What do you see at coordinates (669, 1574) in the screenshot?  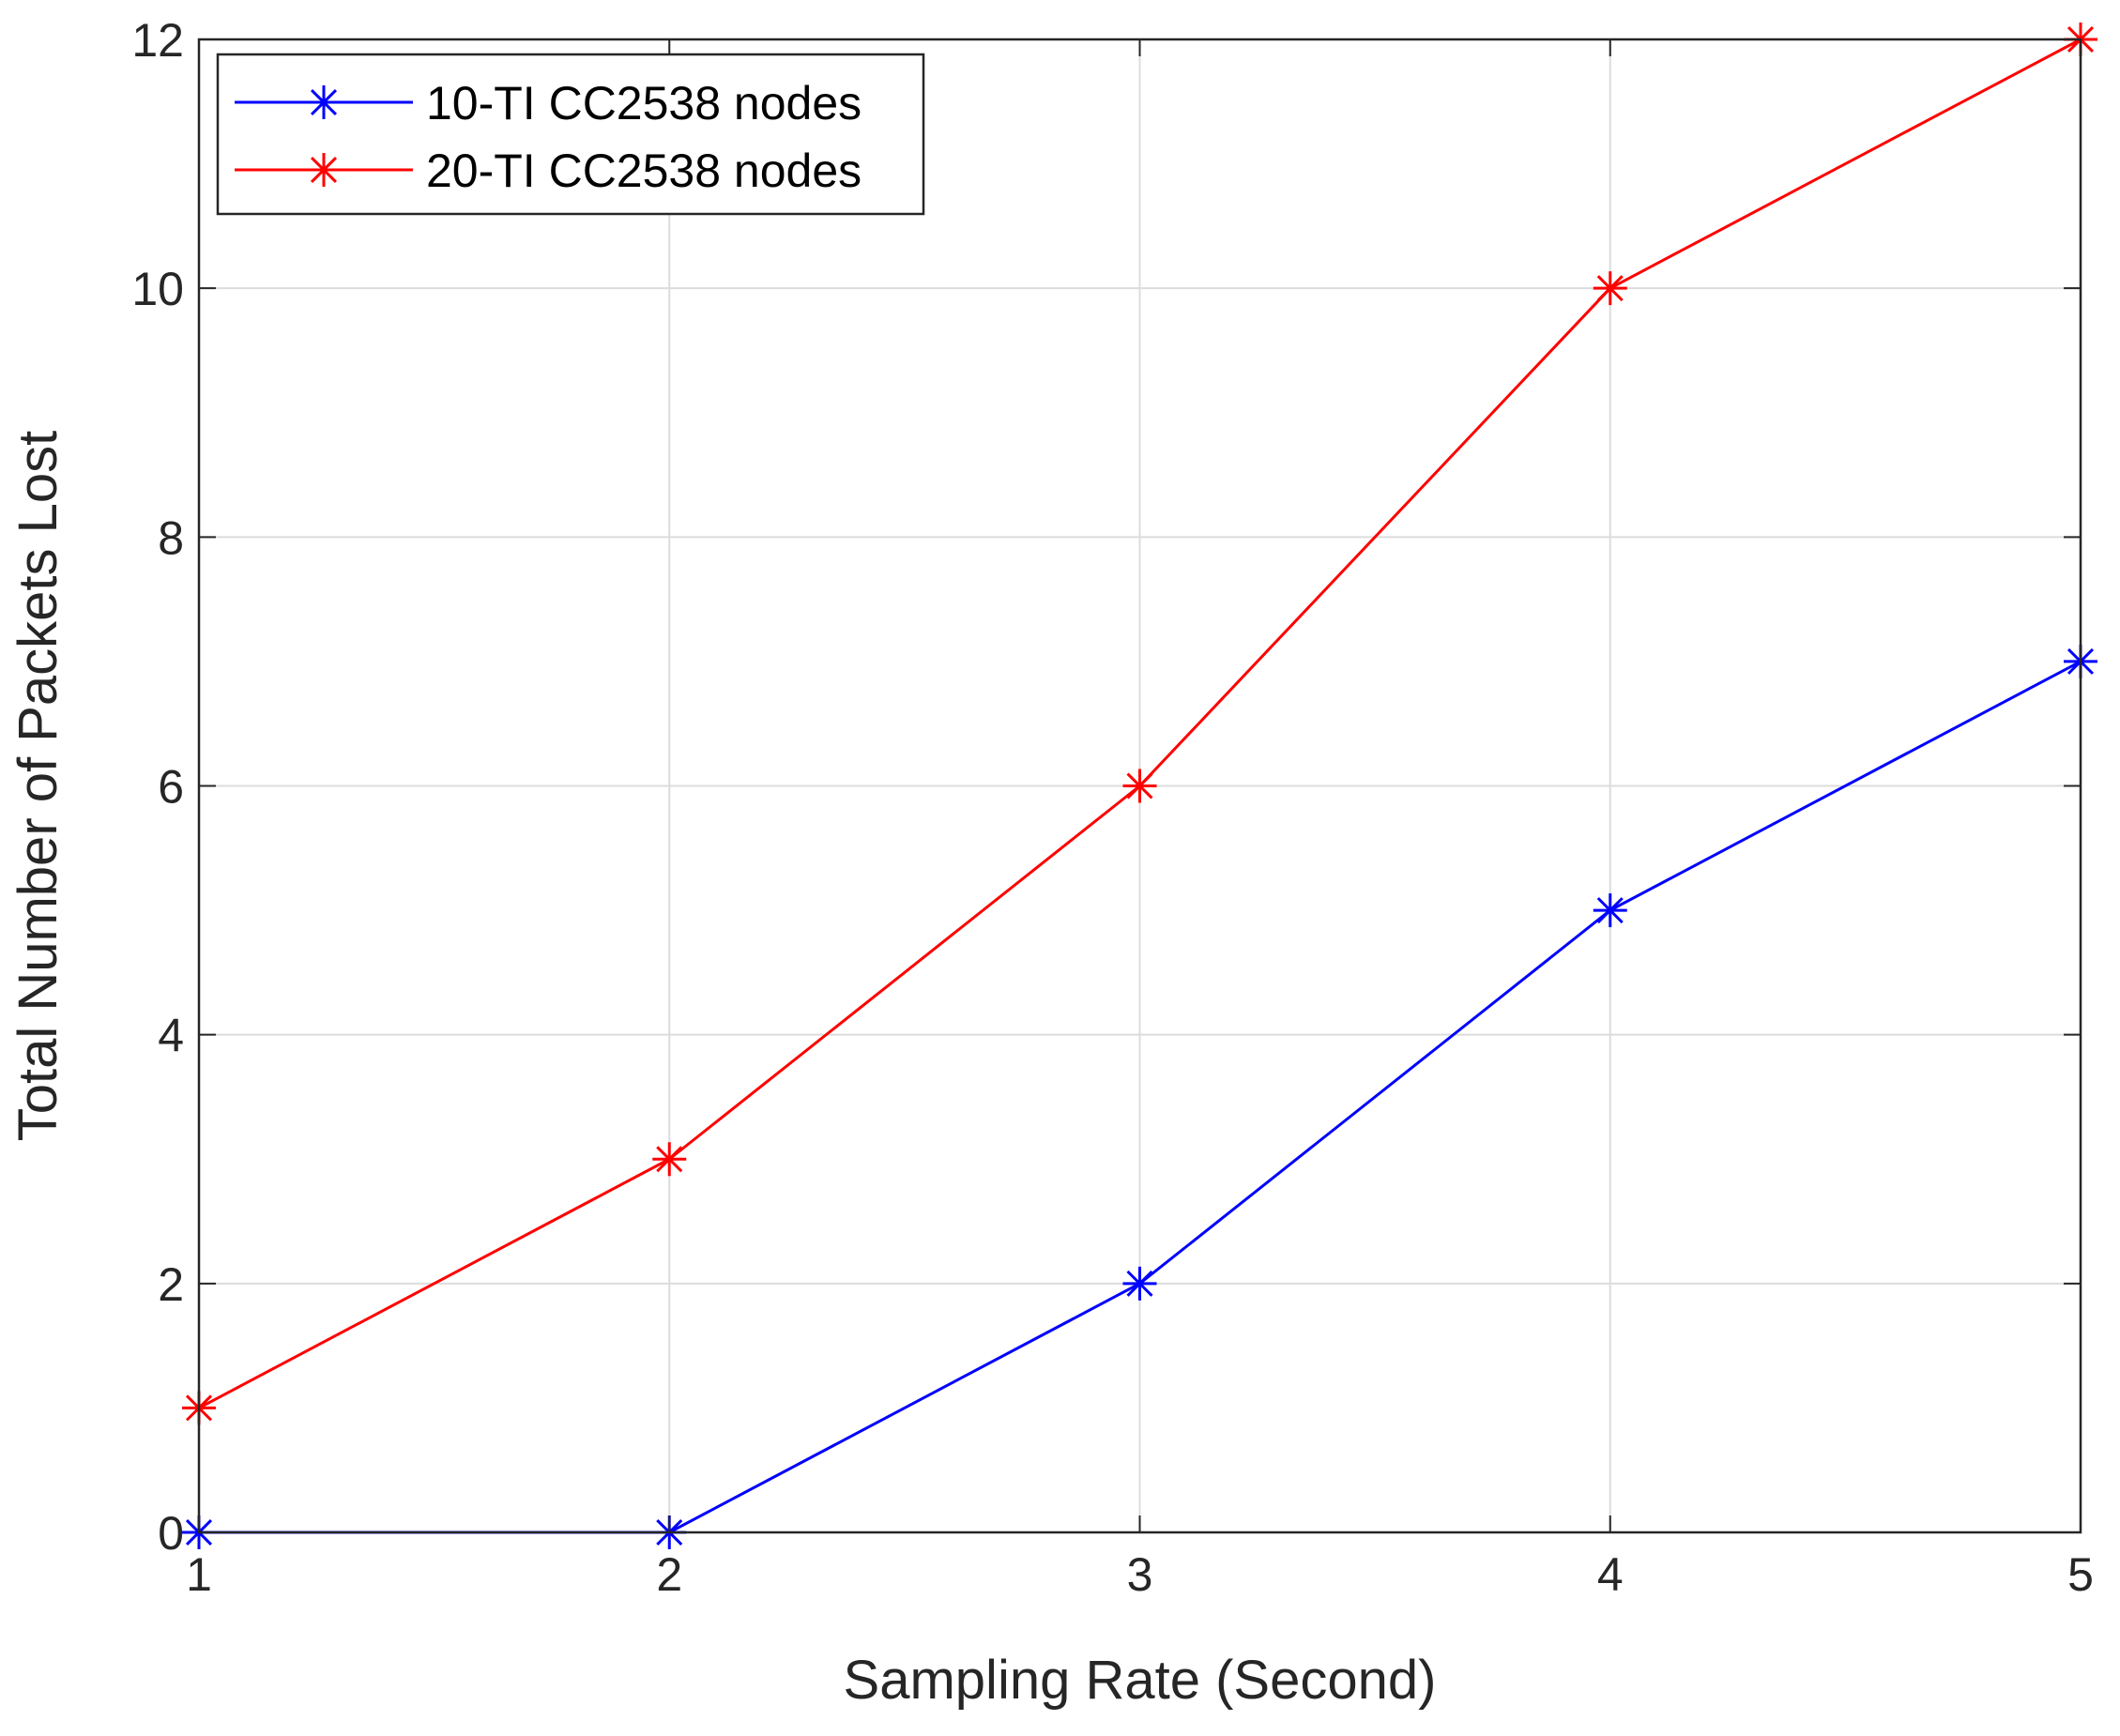 I see `x-tick-label: 2` at bounding box center [669, 1574].